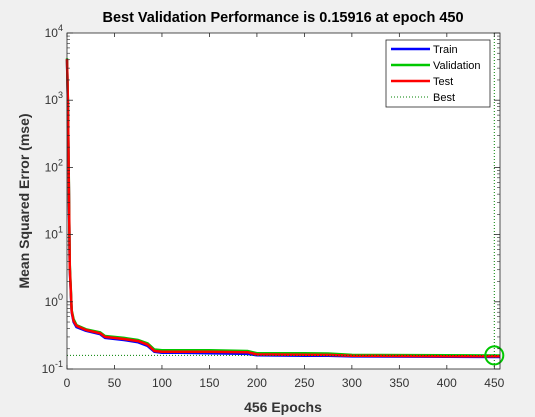 Image resolution: width=535 pixels, height=417 pixels. Describe the element at coordinates (445, 50) in the screenshot. I see `legend-label-train: Train` at that location.